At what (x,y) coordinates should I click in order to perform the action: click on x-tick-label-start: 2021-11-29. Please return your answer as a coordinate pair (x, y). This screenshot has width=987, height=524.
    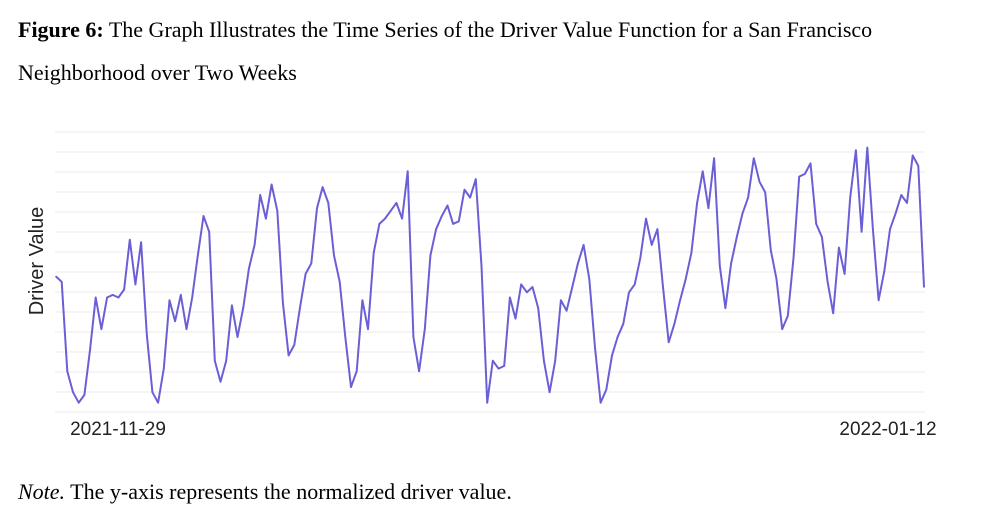
    Looking at the image, I should click on (118, 429).